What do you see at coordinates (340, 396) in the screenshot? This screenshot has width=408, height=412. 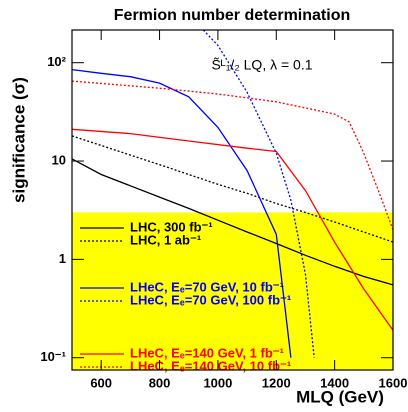 I see `x-axis-label: MLQ (GeV)` at bounding box center [340, 396].